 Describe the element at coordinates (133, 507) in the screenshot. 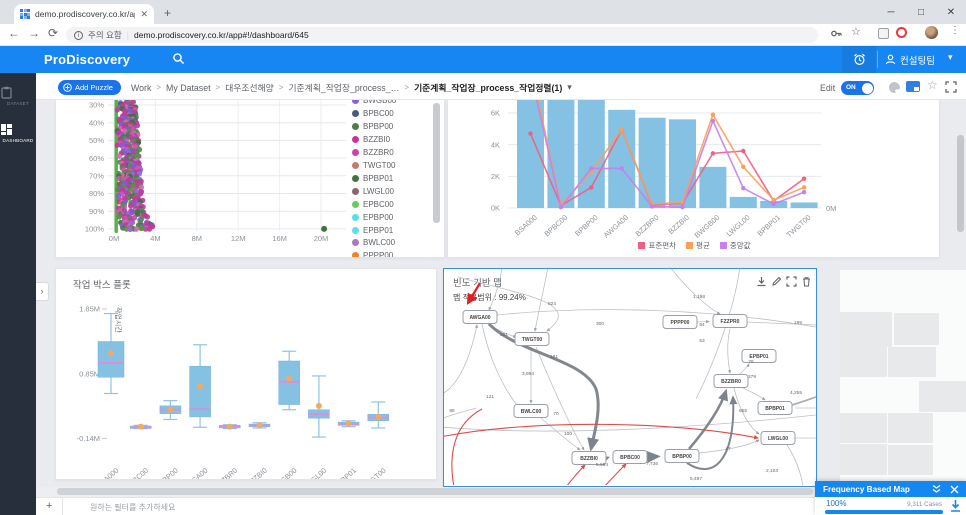

I see `filter-placeholder: 원하는 필터를 추가하세요` at that location.